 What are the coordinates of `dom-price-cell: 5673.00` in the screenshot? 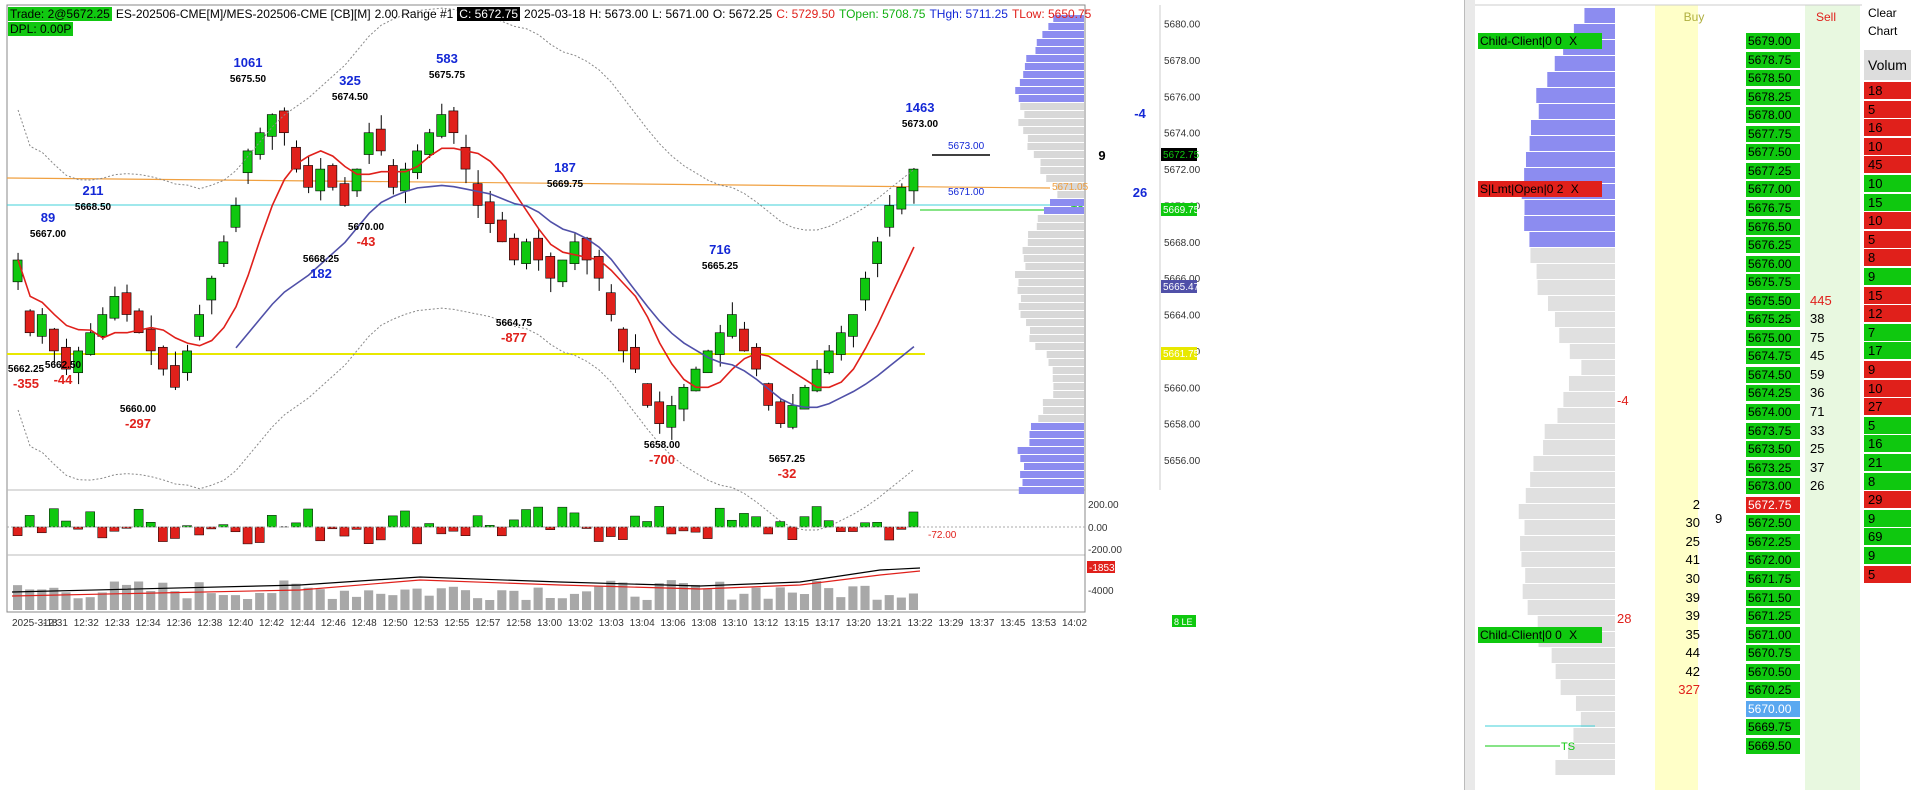 It's located at (1773, 487).